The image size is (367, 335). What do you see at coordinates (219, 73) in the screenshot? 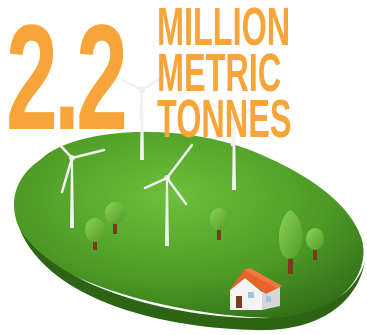
I see `headline-unit-line: METRIC` at bounding box center [219, 73].